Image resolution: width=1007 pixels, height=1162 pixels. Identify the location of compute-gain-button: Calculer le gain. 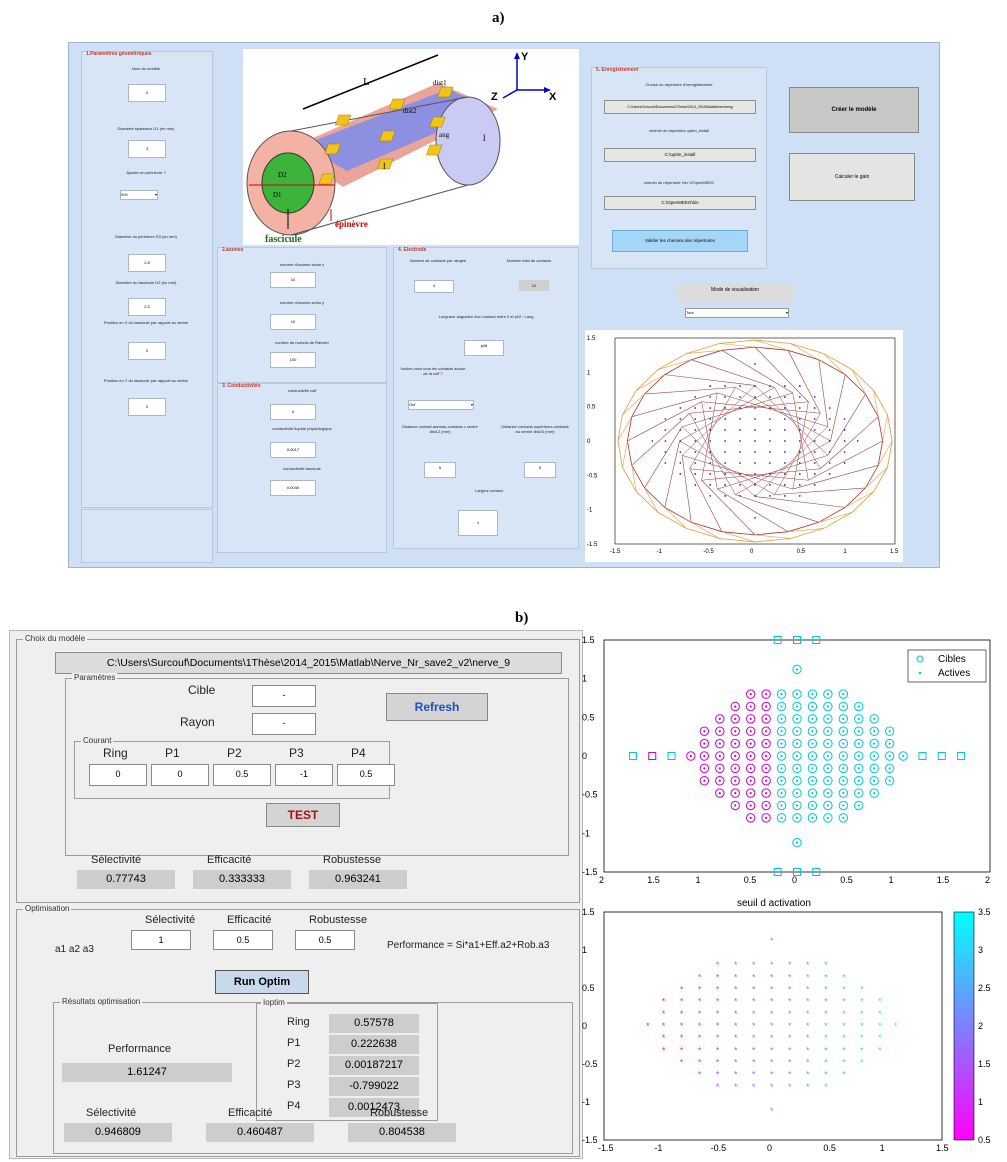
(852, 177).